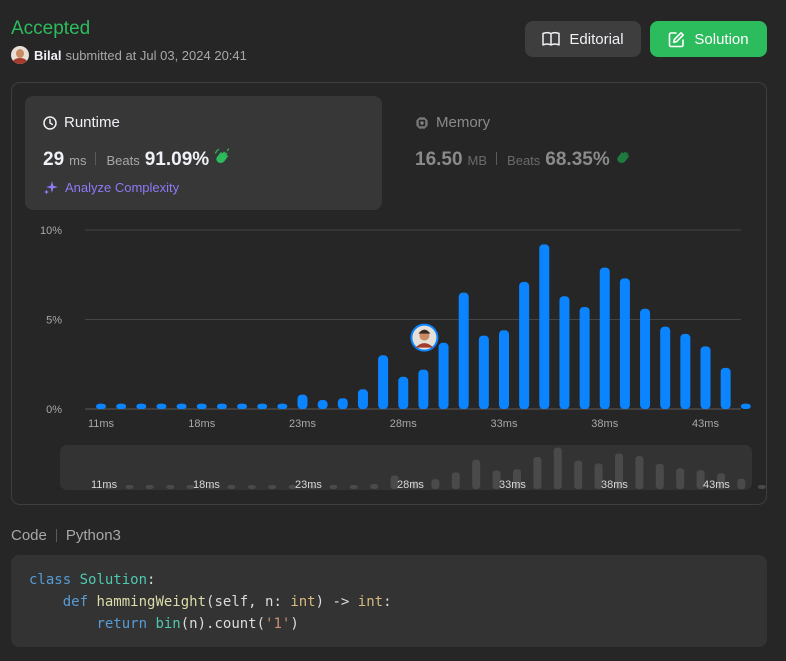 The height and width of the screenshot is (661, 786). Describe the element at coordinates (156, 55) in the screenshot. I see `submitted-time: submitted at Jul 03, 2024 20:41` at that location.